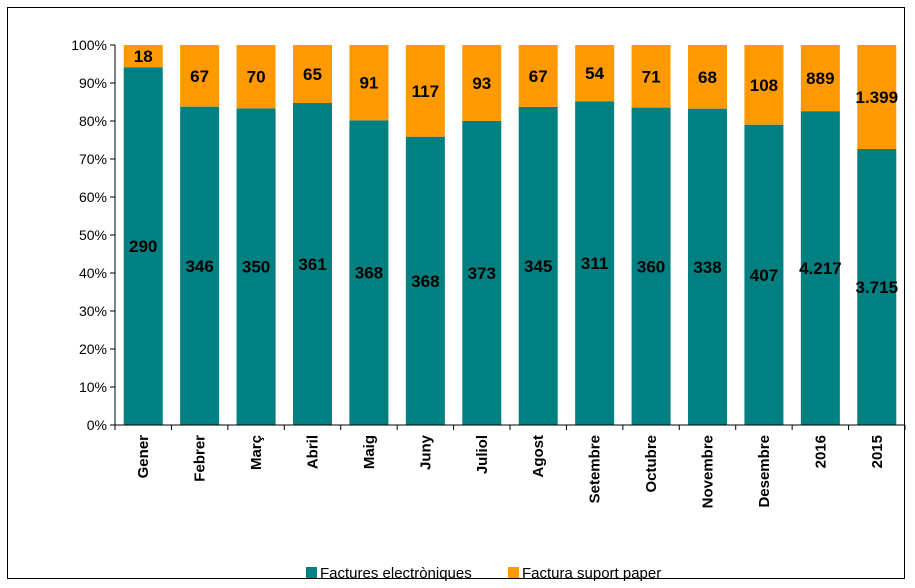 This screenshot has width=915, height=588. I want to click on x-tick-label-12: 2016, so click(820, 451).